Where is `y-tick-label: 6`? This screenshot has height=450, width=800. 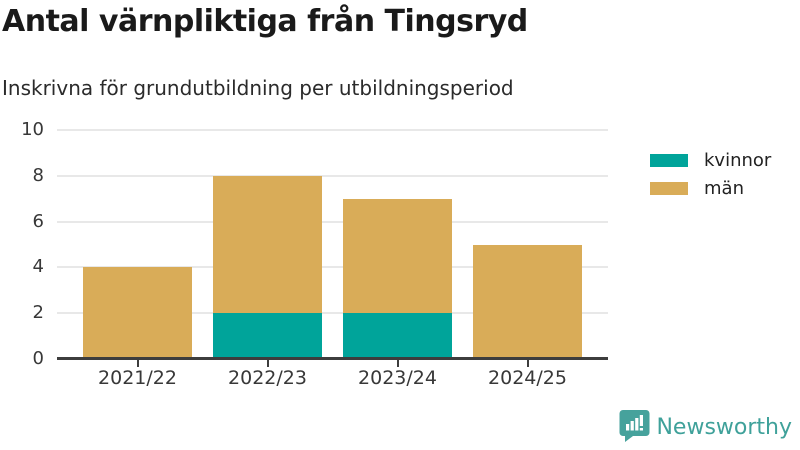 y-tick-label: 6 is located at coordinates (38, 221).